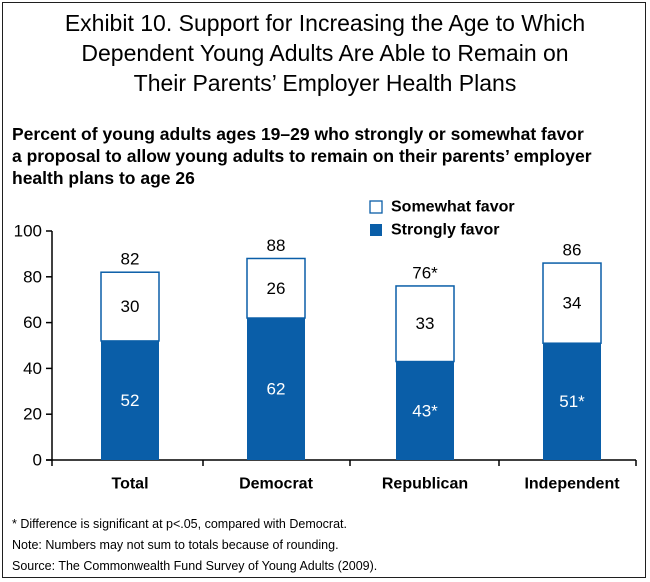  I want to click on data-label-somewhat: 34, so click(572, 303).